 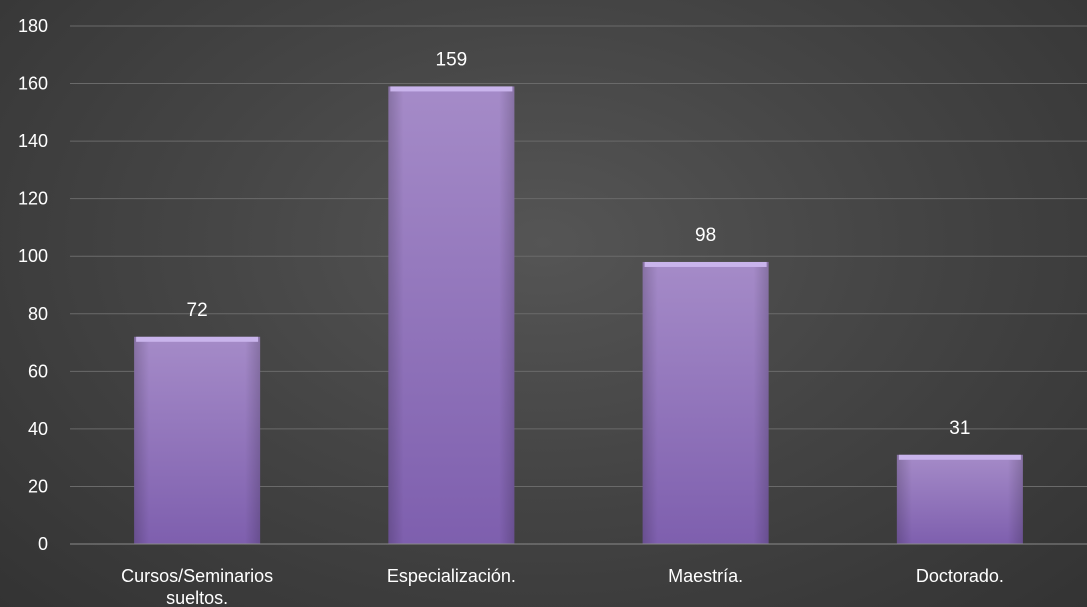 I want to click on y-tick-label: 60, so click(x=38, y=371).